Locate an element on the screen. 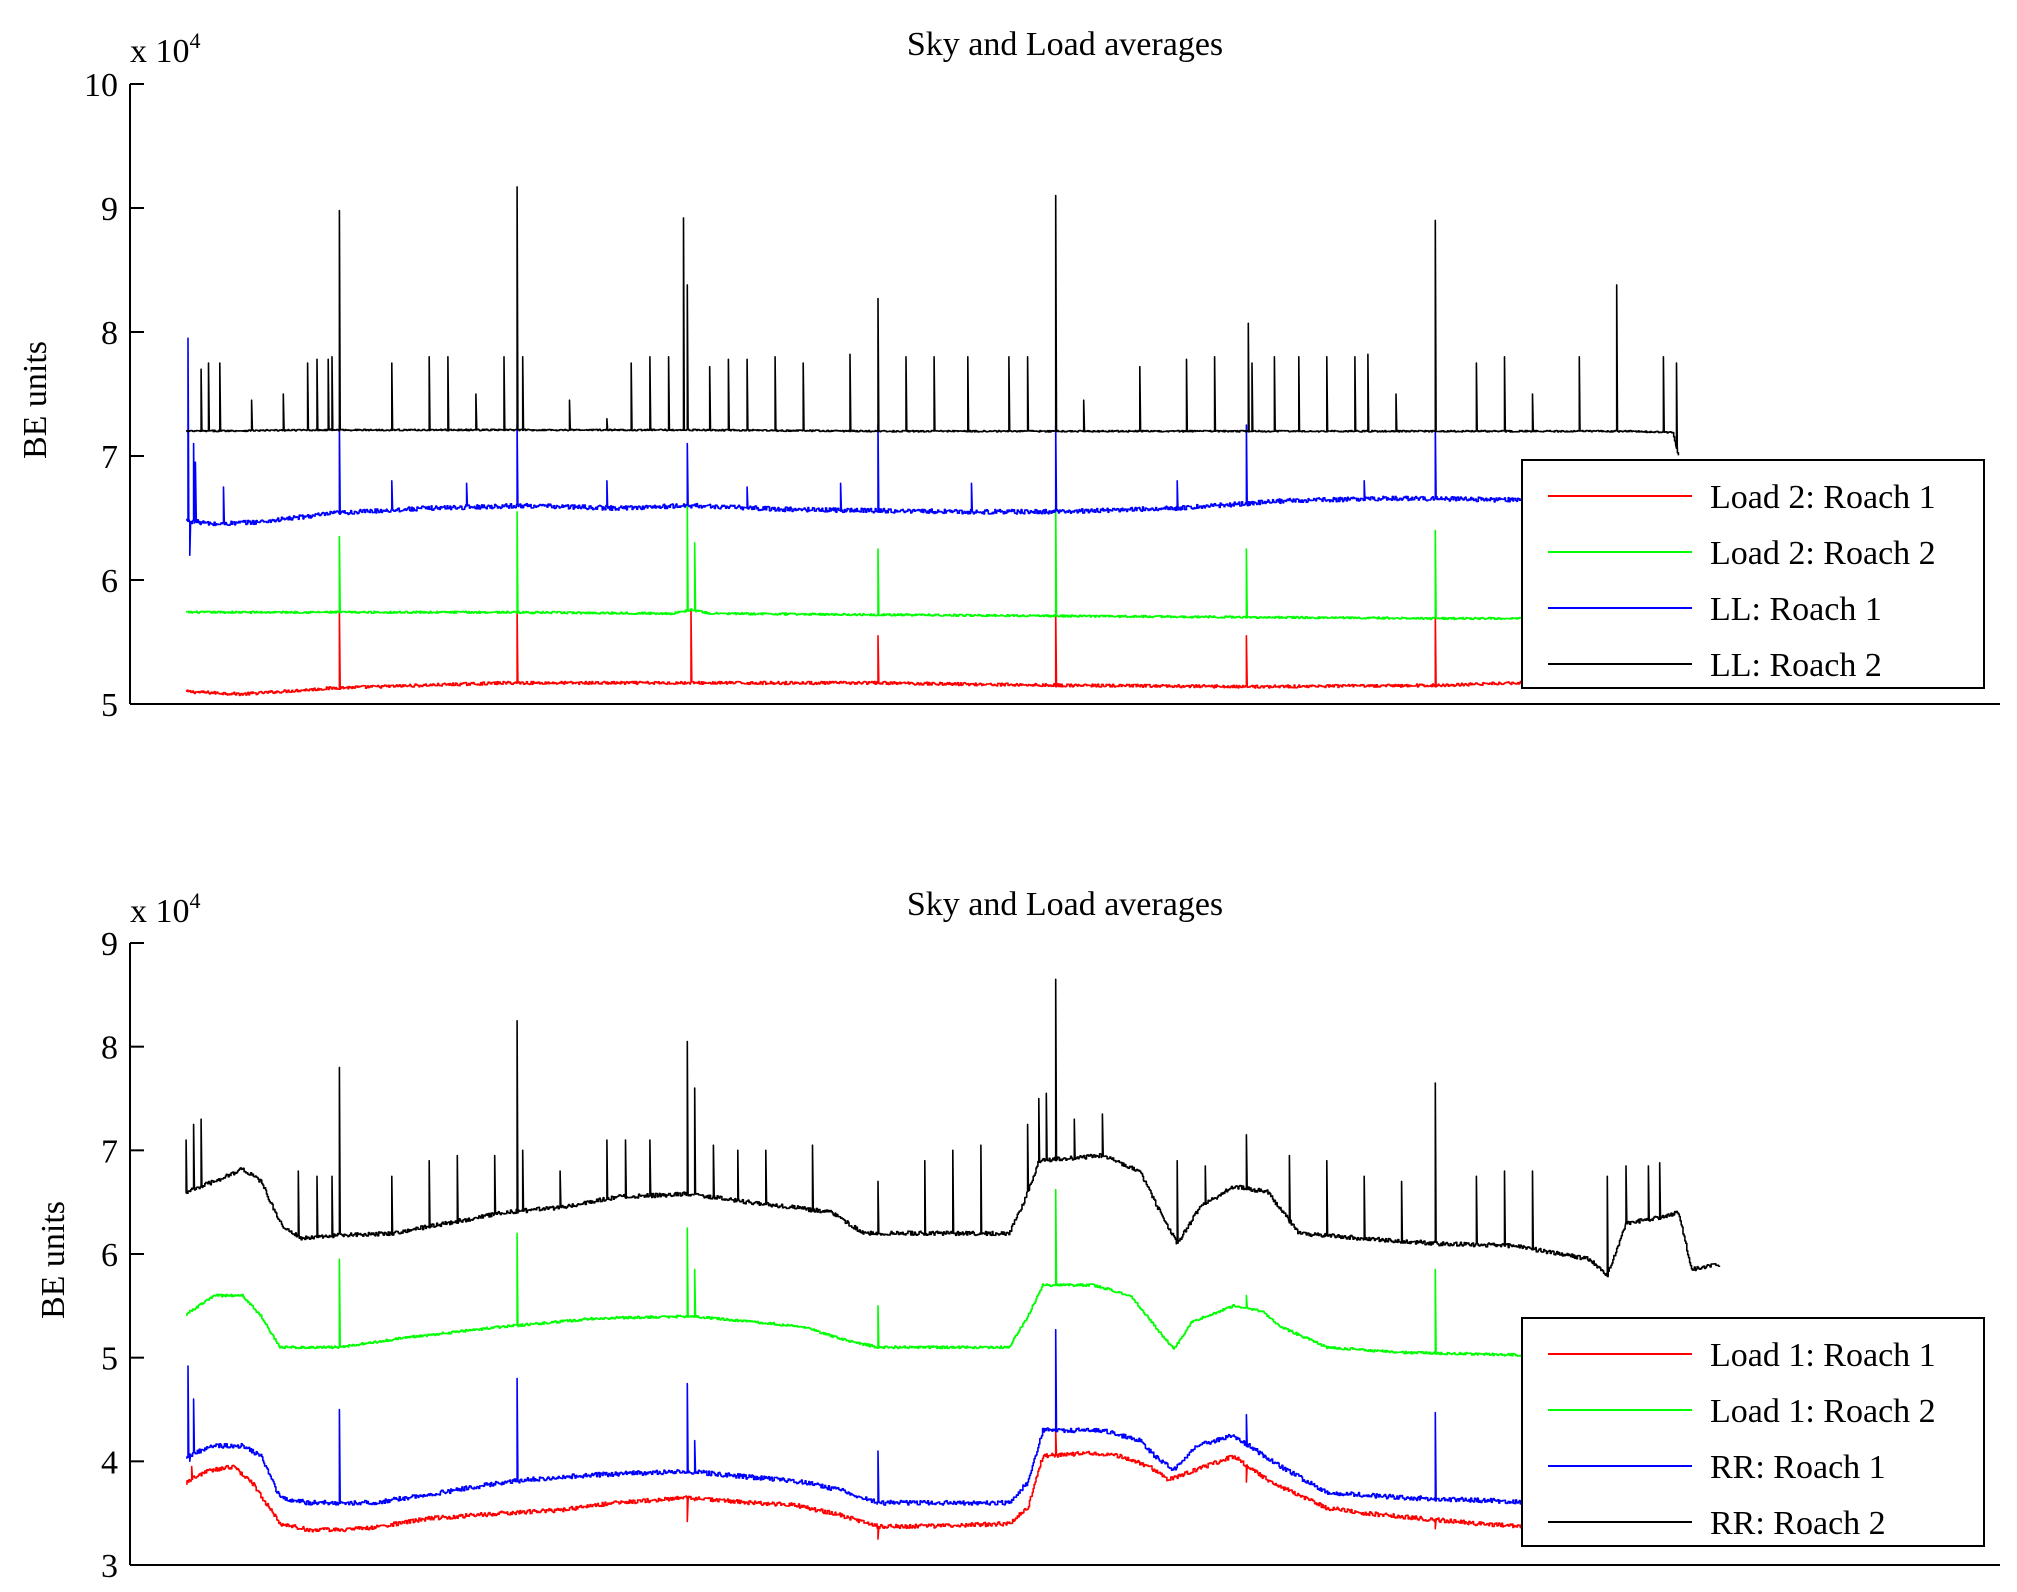  legend-label-3: LL: Roach 1 is located at coordinates (1796, 609).